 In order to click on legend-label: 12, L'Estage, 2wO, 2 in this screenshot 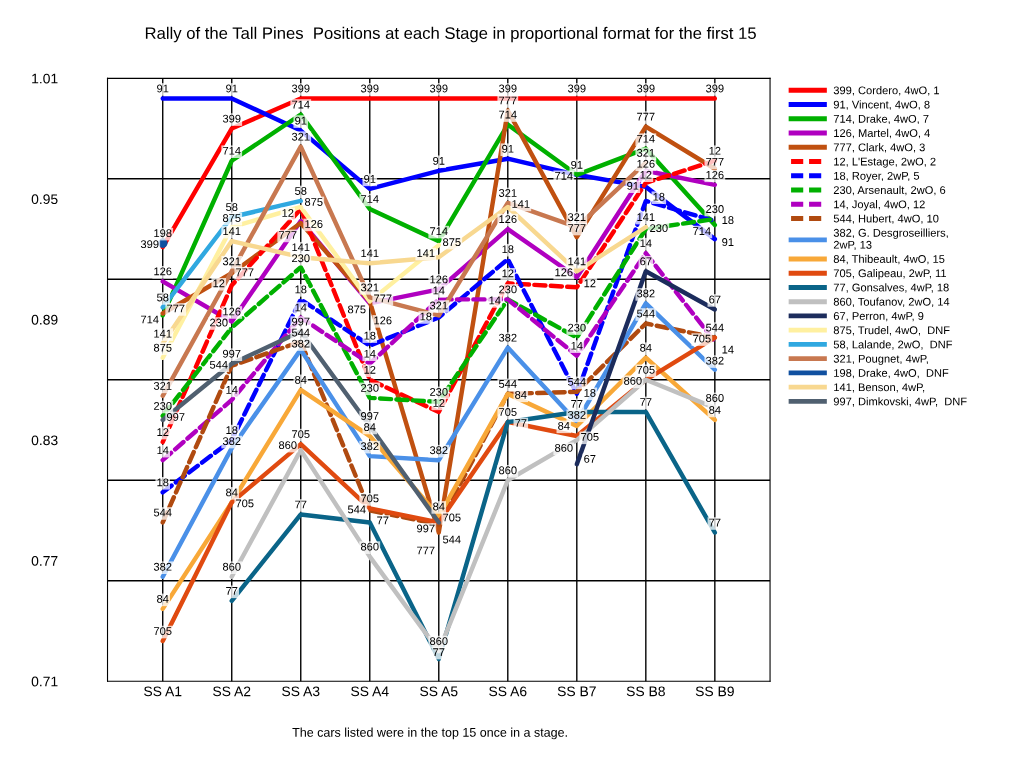, I will do `click(885, 162)`.